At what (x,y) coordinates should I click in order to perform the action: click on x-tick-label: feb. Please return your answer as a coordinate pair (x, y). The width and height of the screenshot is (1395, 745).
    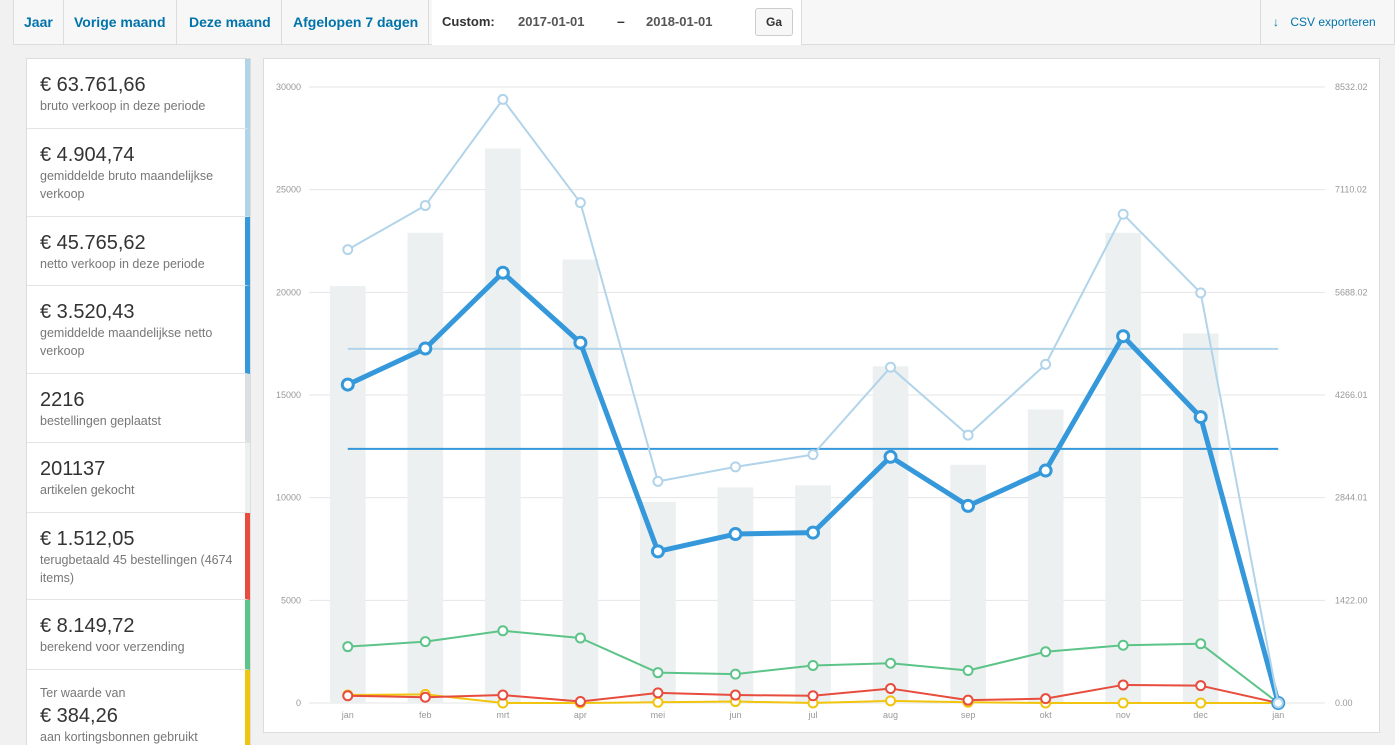
    Looking at the image, I should click on (425, 715).